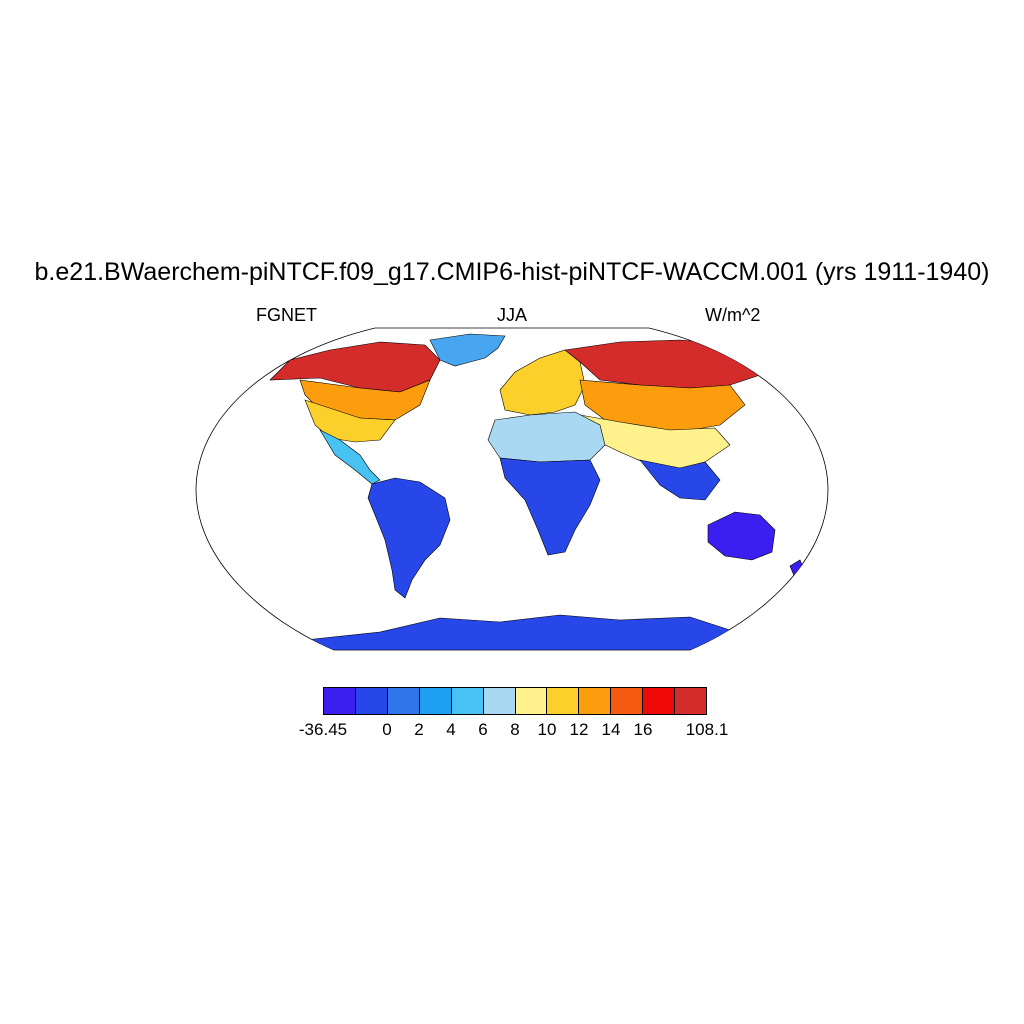 This screenshot has width=1024, height=1024. What do you see at coordinates (512, 315) in the screenshot?
I see `season-label: JJA` at bounding box center [512, 315].